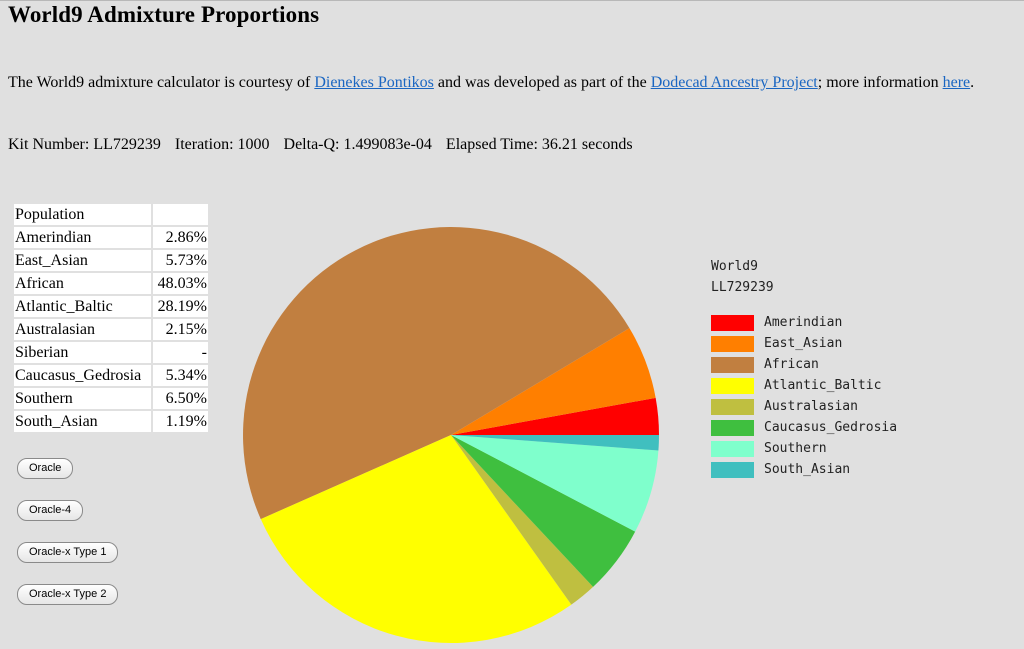 This screenshot has height=649, width=1024. Describe the element at coordinates (45, 468) in the screenshot. I see `oracle-button: Oracle` at that location.